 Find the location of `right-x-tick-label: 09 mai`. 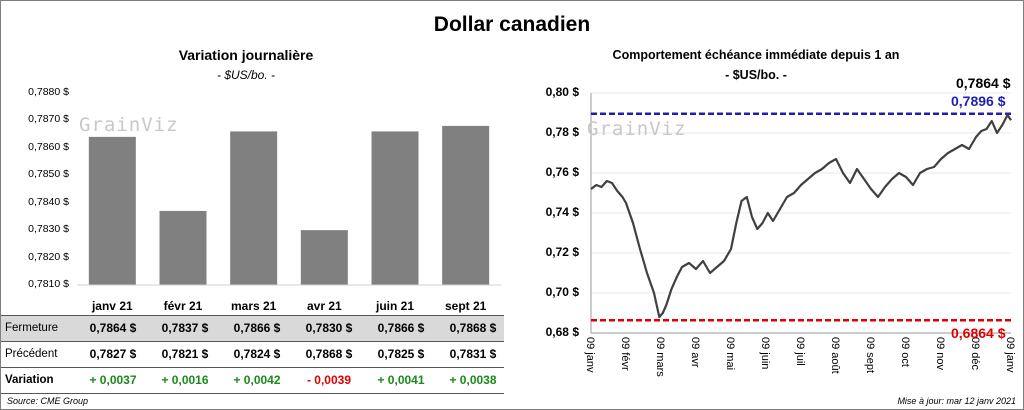

right-x-tick-label: 09 mai is located at coordinates (730, 354).